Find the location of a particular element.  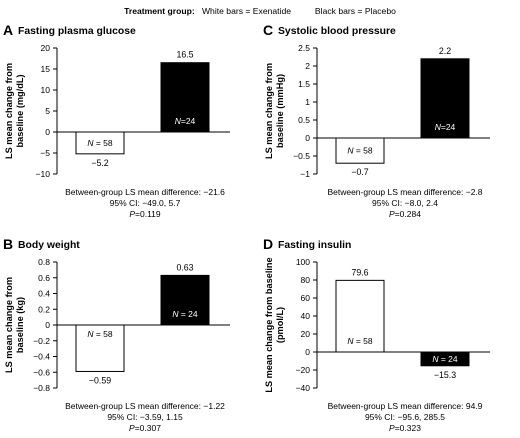

y-axis-title: LS mean change from baseline(pmol/L) is located at coordinates (274, 324).